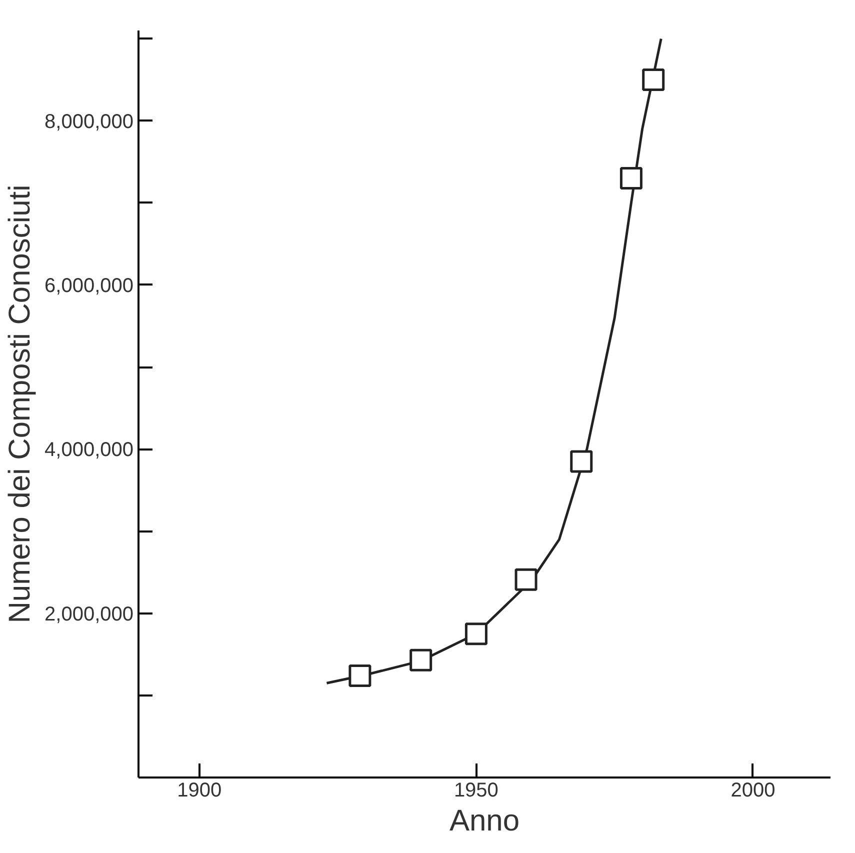  I want to click on x-tick-label: 2000, so click(753, 791).